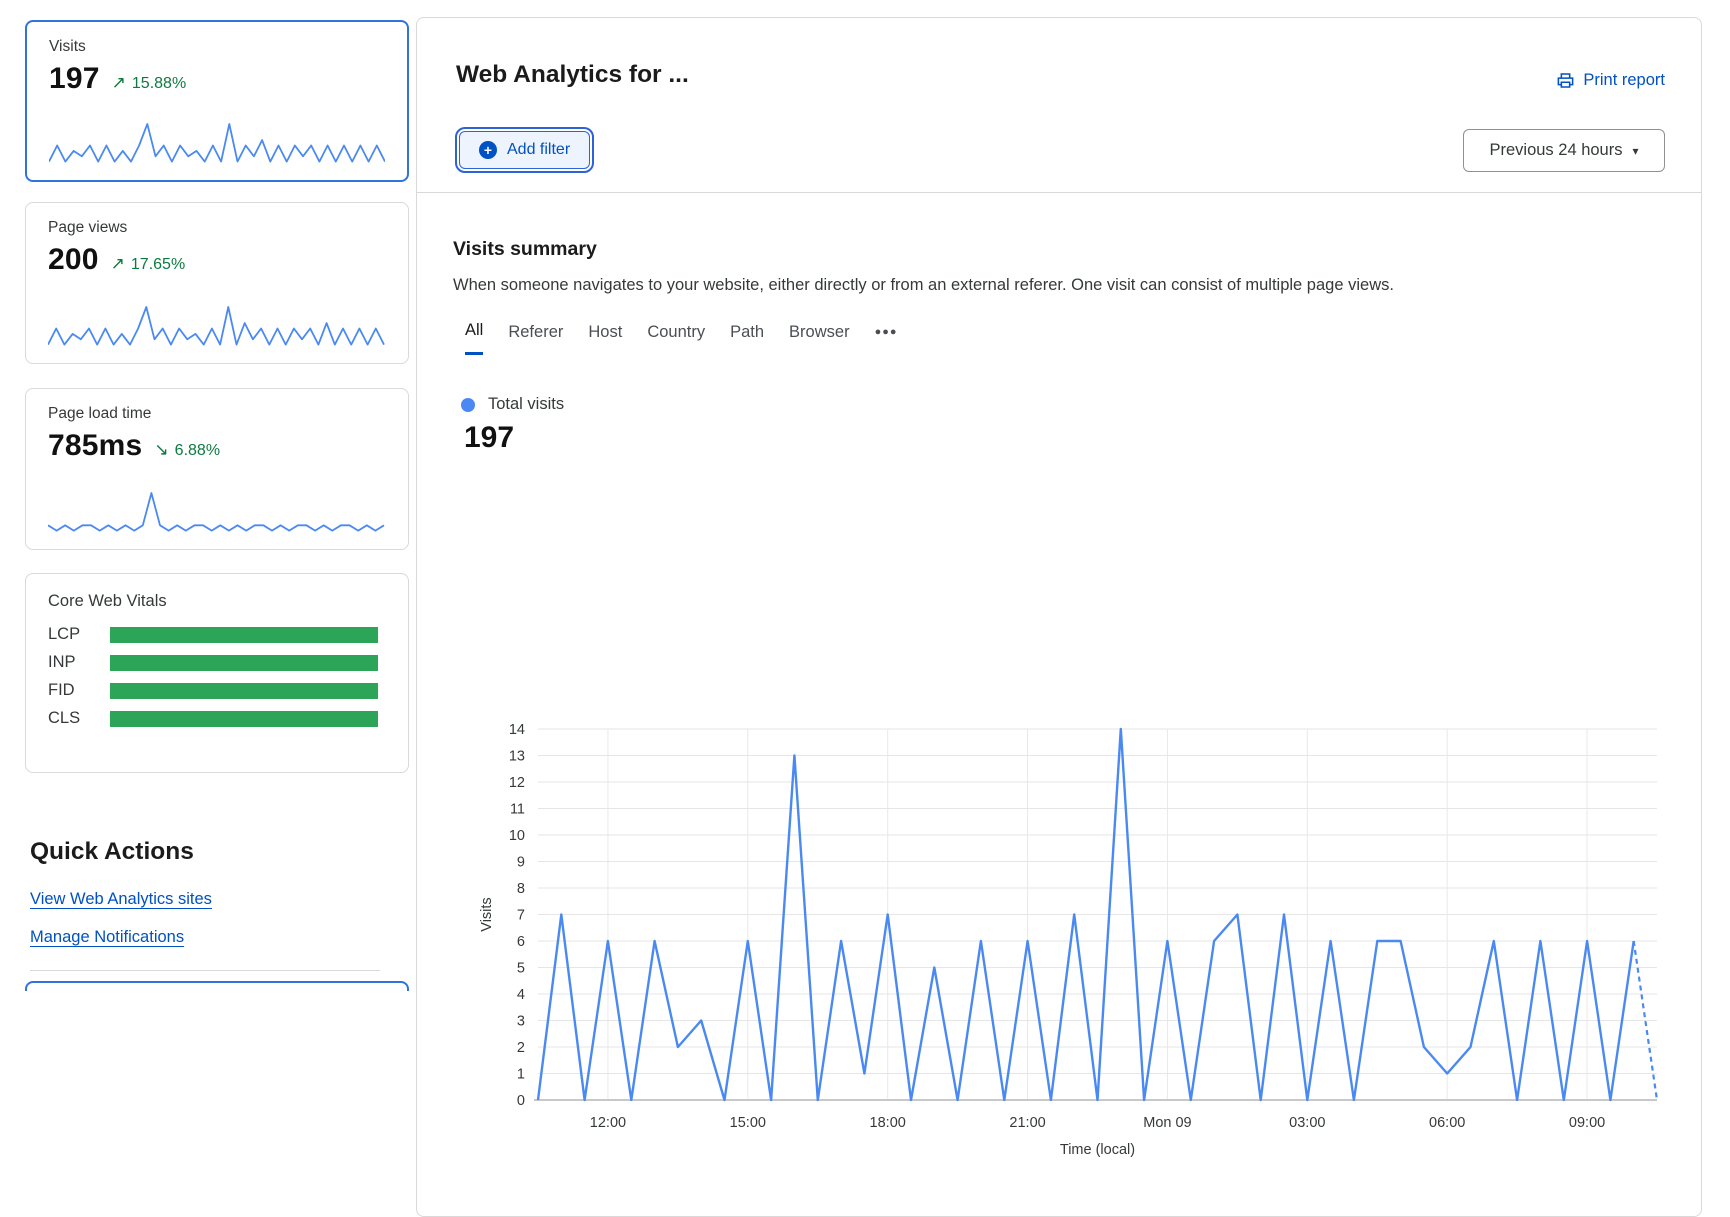 The image size is (1730, 1217). What do you see at coordinates (121, 899) in the screenshot?
I see `view-web-analytics-sites-link: View Web Analytics sites` at bounding box center [121, 899].